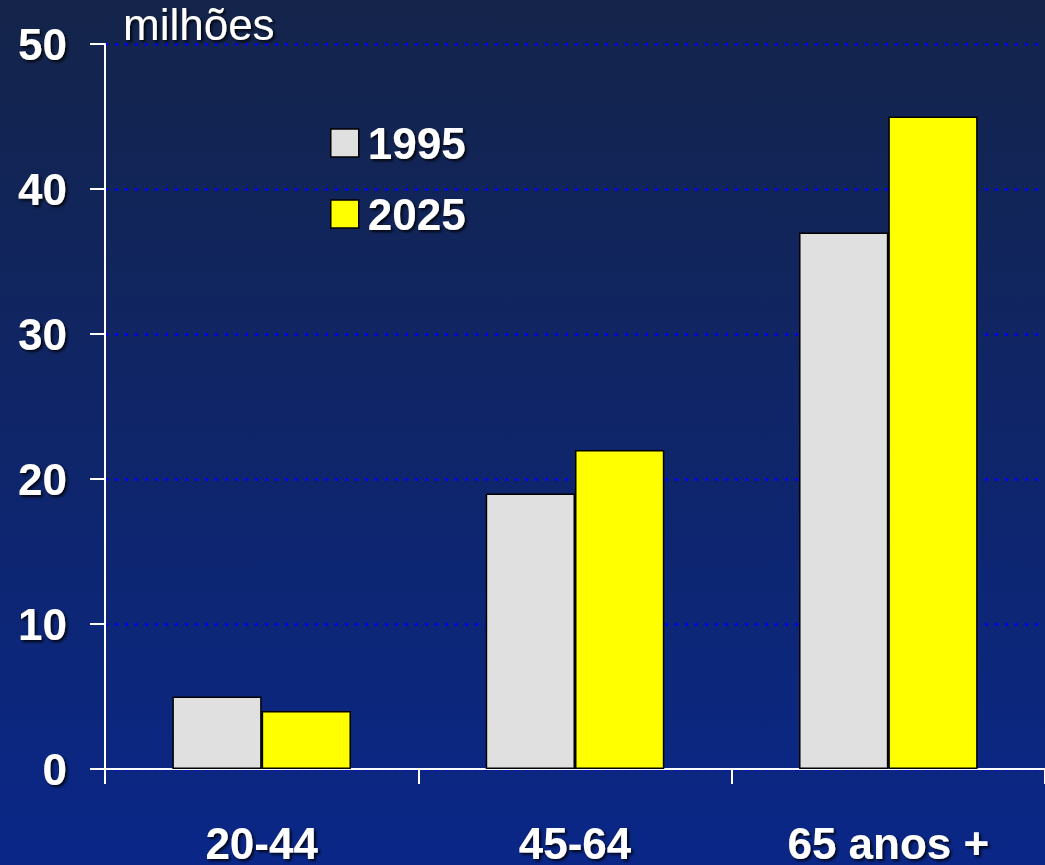  What do you see at coordinates (54, 769) in the screenshot?
I see `y-tick-label: 0` at bounding box center [54, 769].